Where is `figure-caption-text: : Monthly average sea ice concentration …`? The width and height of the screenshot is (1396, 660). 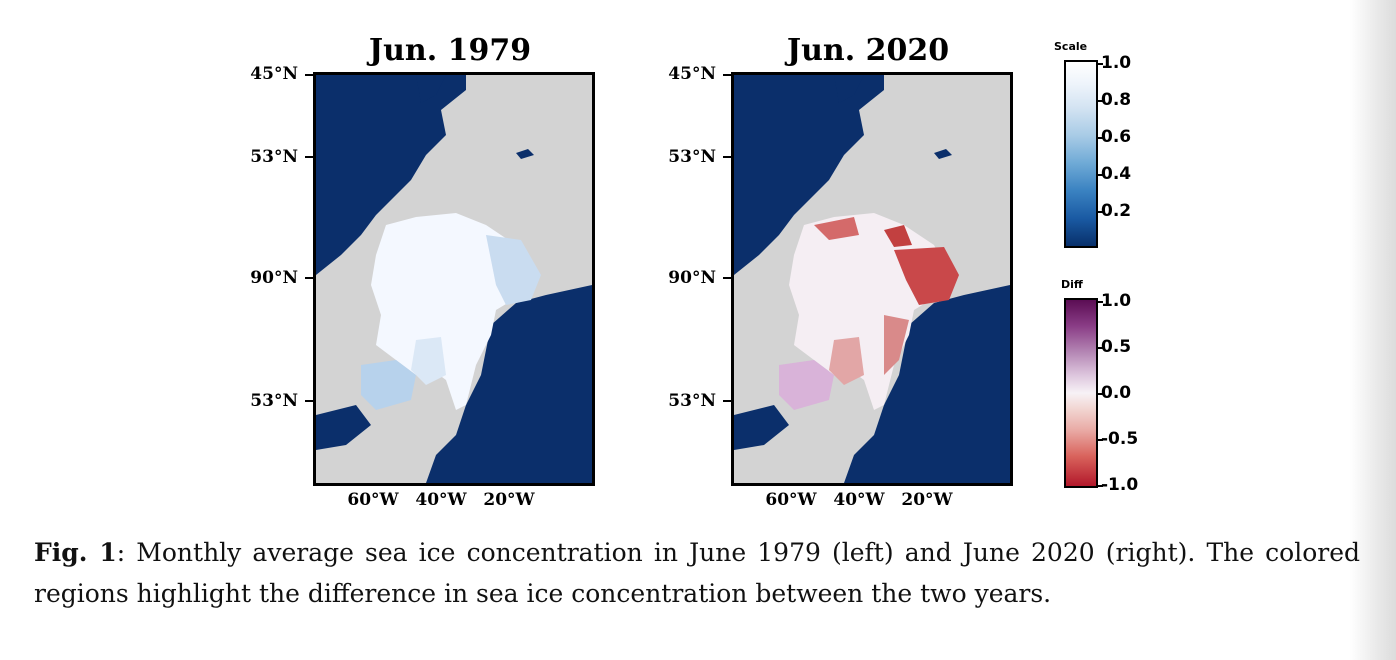 figure-caption-text: : Monthly average sea ice concentration … is located at coordinates (697, 573).